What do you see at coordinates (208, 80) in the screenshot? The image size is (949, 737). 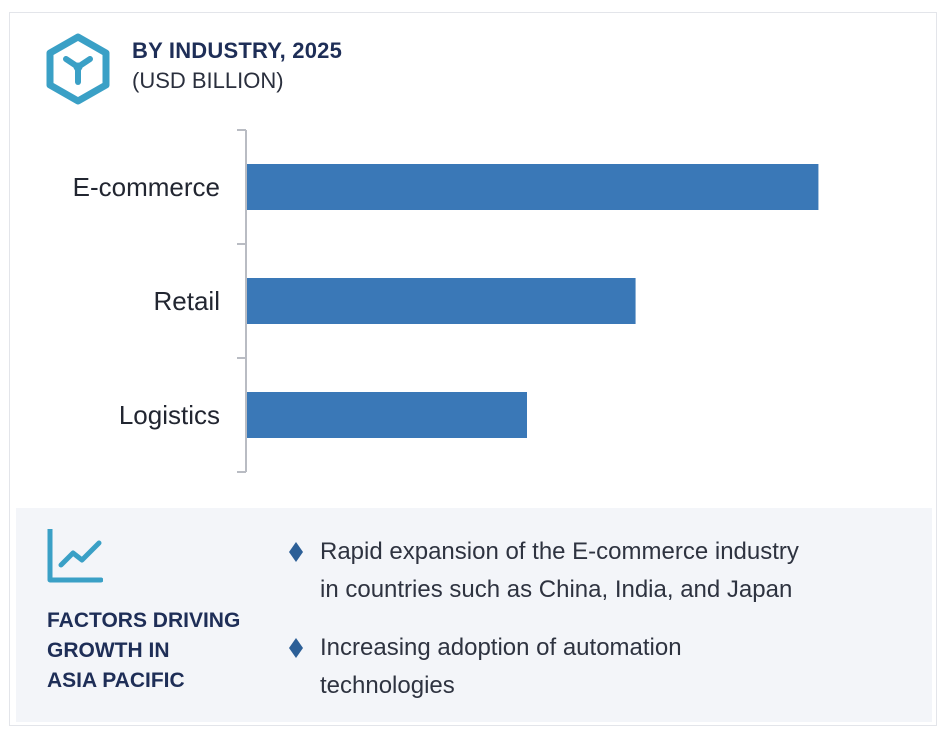 I see `chart-subtitle: (USD BILLION)` at bounding box center [208, 80].